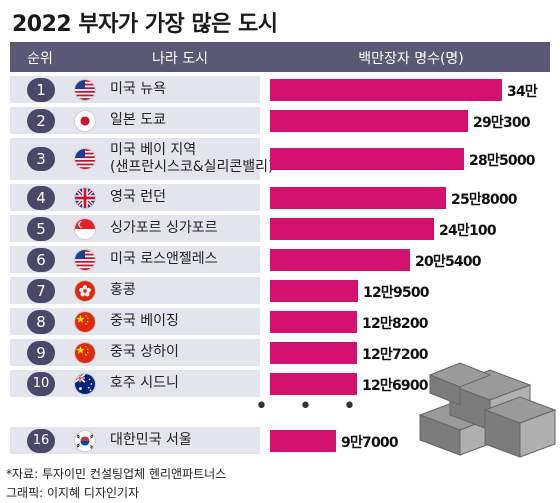 The image size is (560, 503). Describe the element at coordinates (395, 323) in the screenshot. I see `data-label: 12만8200` at that location.